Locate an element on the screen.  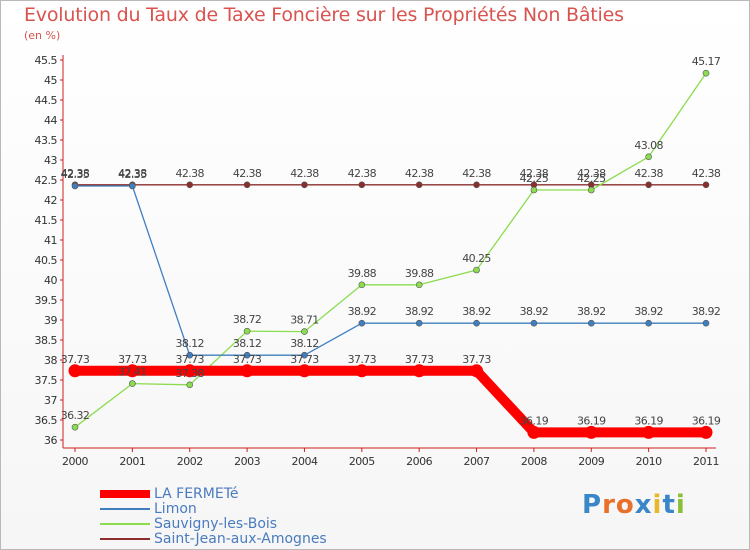
y-tick-label: 39 is located at coordinates (50, 320).